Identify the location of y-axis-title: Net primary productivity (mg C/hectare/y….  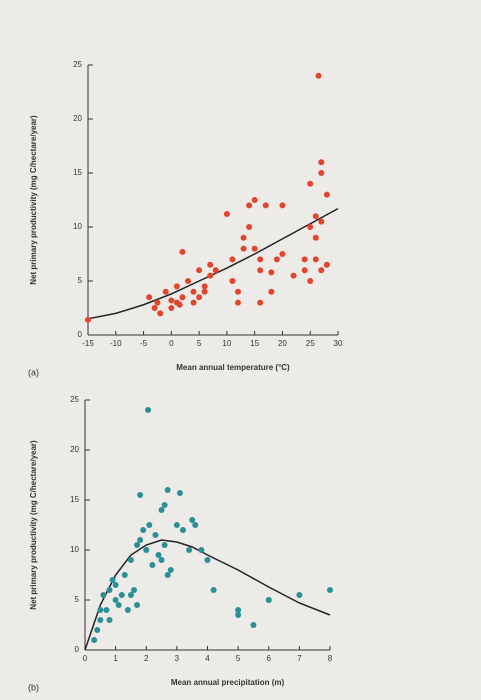
(33, 525).